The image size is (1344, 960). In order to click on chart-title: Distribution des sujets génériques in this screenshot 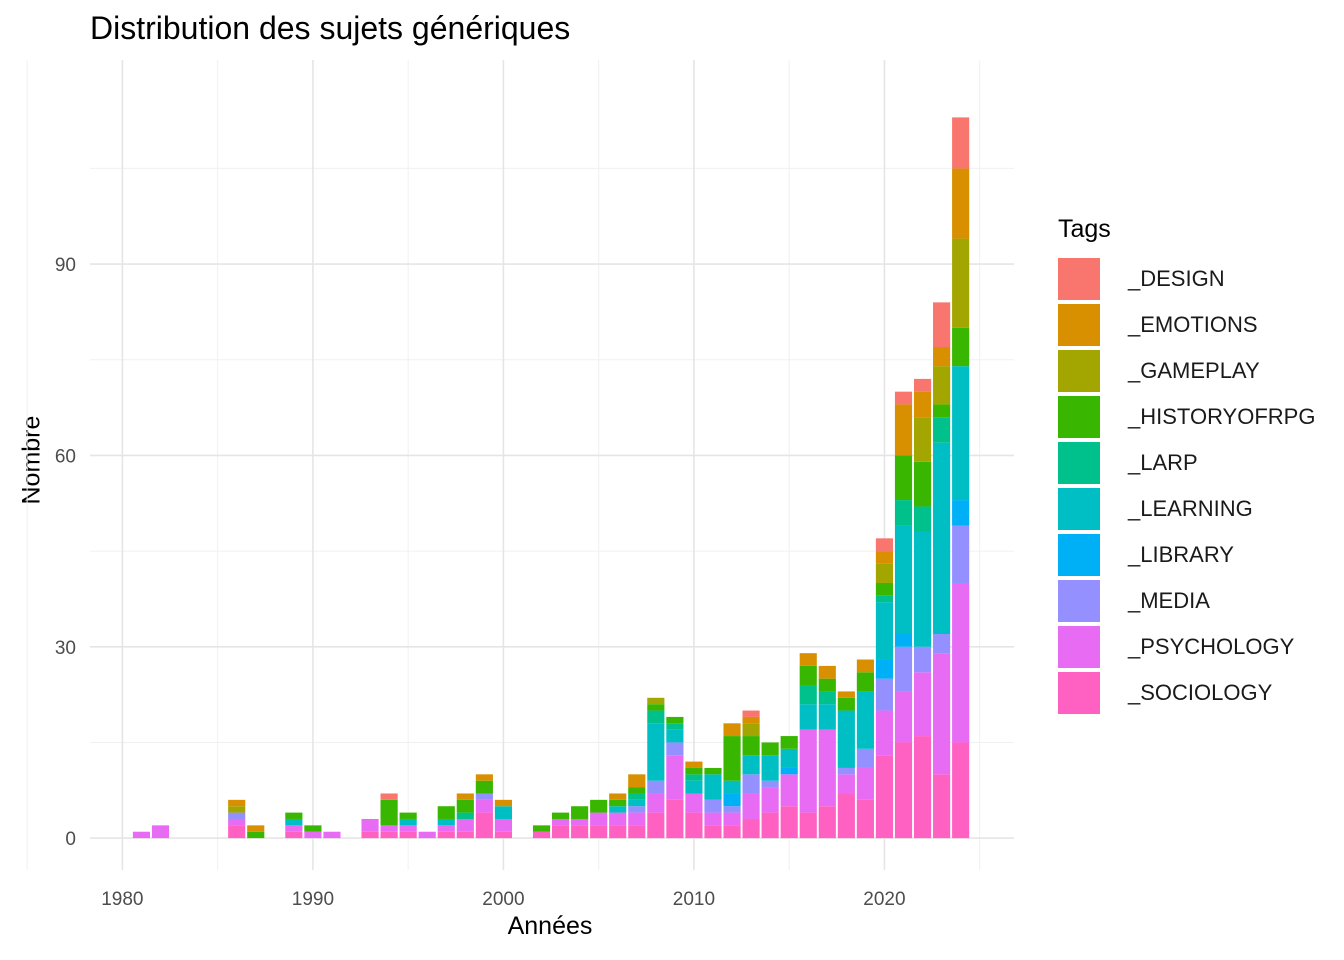, I will do `click(330, 28)`.